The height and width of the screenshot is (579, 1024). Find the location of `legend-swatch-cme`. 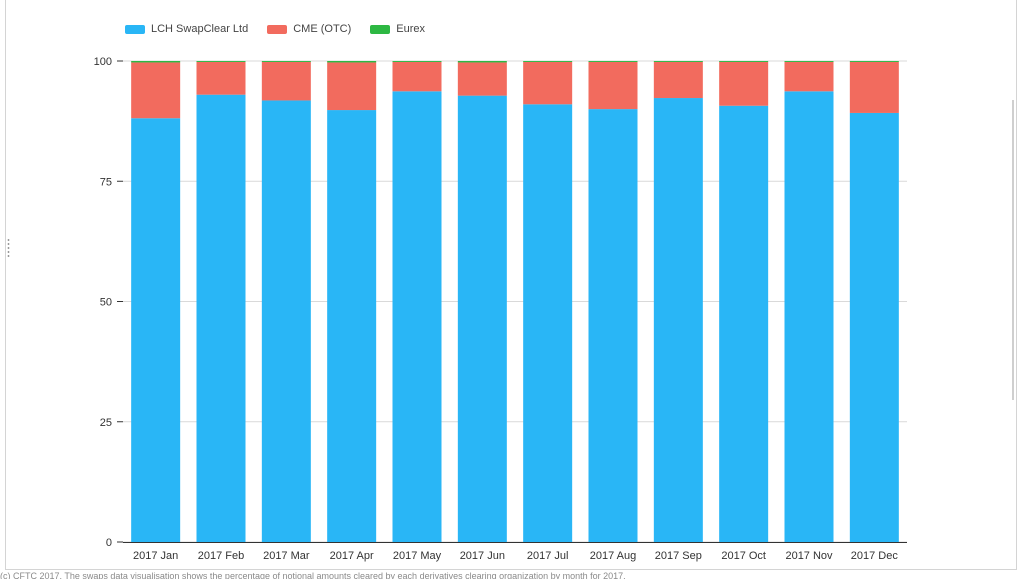

legend-swatch-cme is located at coordinates (277, 29).